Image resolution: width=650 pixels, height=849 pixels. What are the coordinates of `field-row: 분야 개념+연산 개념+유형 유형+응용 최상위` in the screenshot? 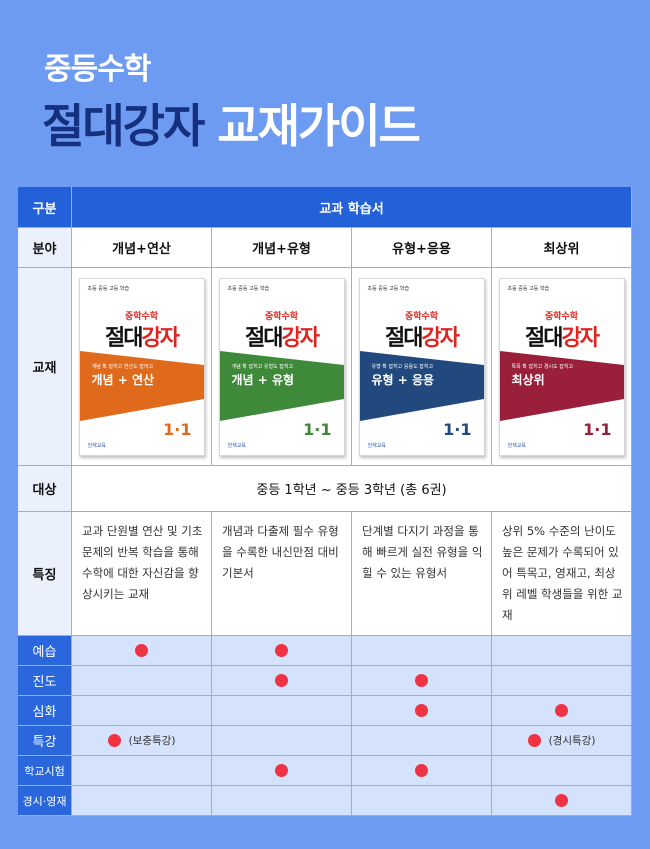 It's located at (325, 248).